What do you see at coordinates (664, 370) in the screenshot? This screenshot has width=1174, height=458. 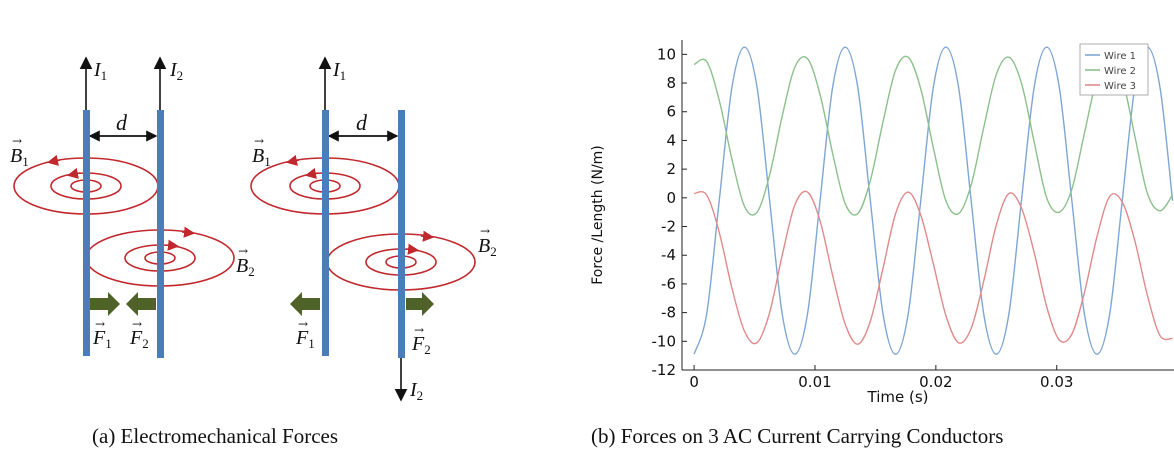 I see `y-tick-label: -12` at bounding box center [664, 370].